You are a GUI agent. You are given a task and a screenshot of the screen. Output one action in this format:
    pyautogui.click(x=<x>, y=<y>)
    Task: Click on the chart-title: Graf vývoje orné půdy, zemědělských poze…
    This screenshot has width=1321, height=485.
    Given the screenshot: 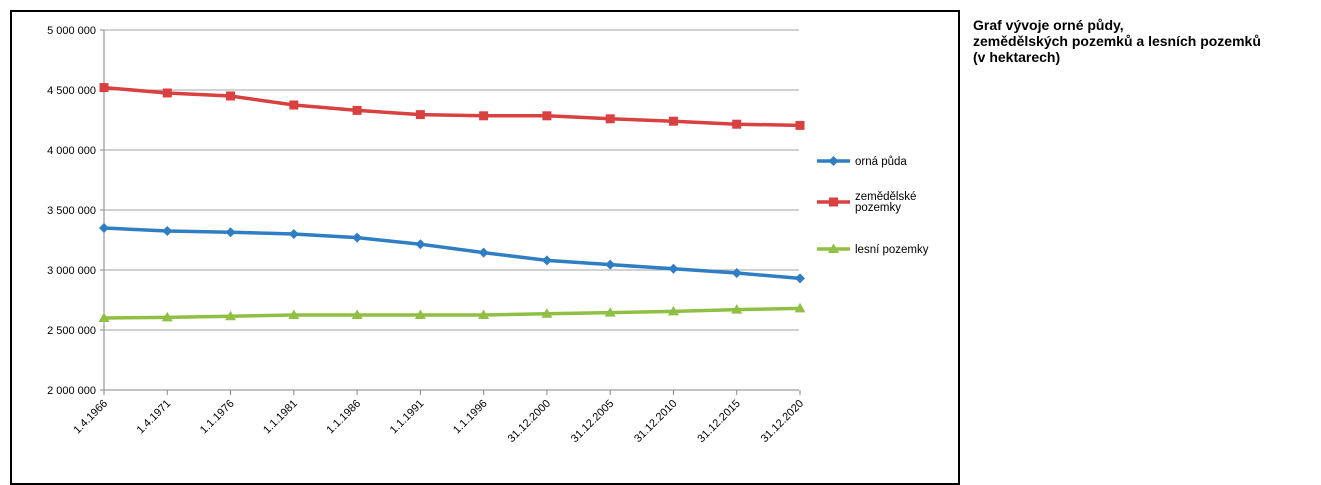 What is the action you would take?
    pyautogui.click(x=1145, y=41)
    